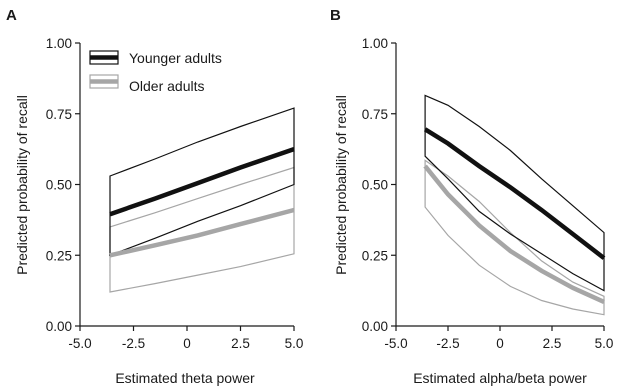 This screenshot has width=619, height=390. What do you see at coordinates (59, 43) in the screenshot?
I see `panel-a-y-tick-label: 1.00` at bounding box center [59, 43].